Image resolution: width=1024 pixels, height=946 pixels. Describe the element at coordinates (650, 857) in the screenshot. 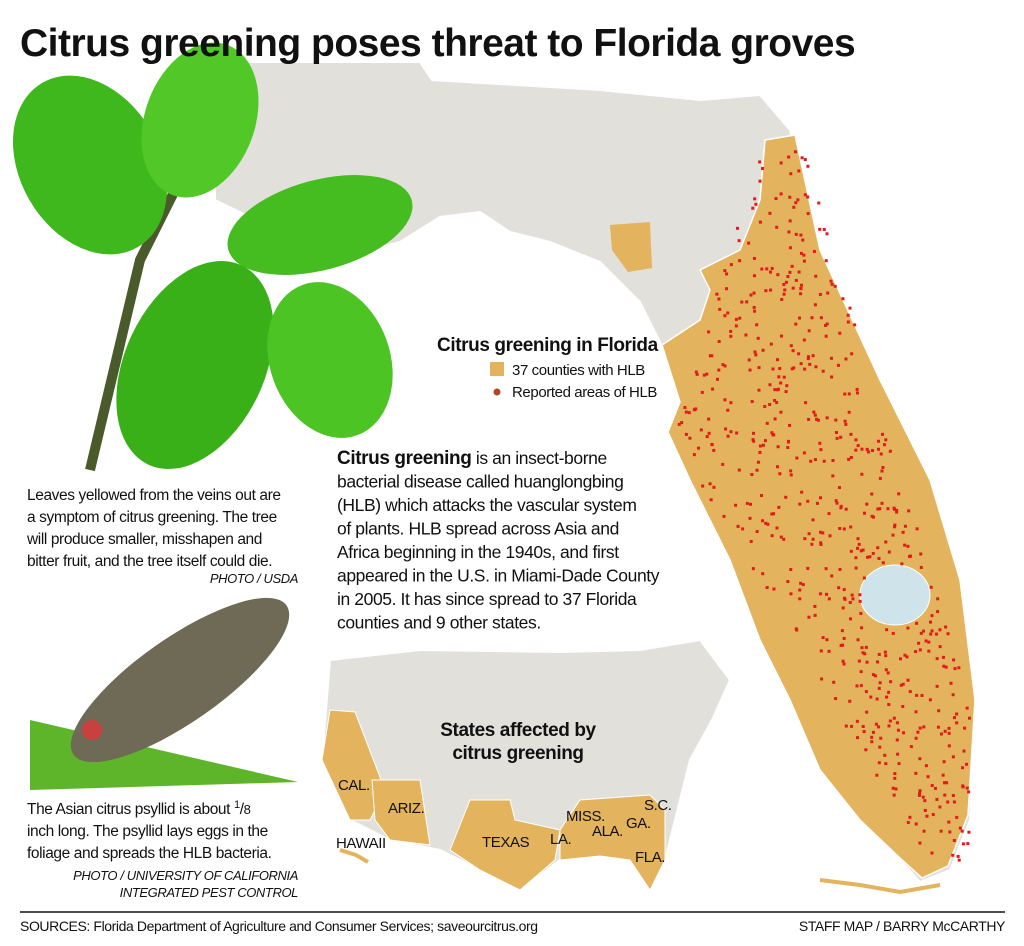

I see `state-label: FLA.` at that location.